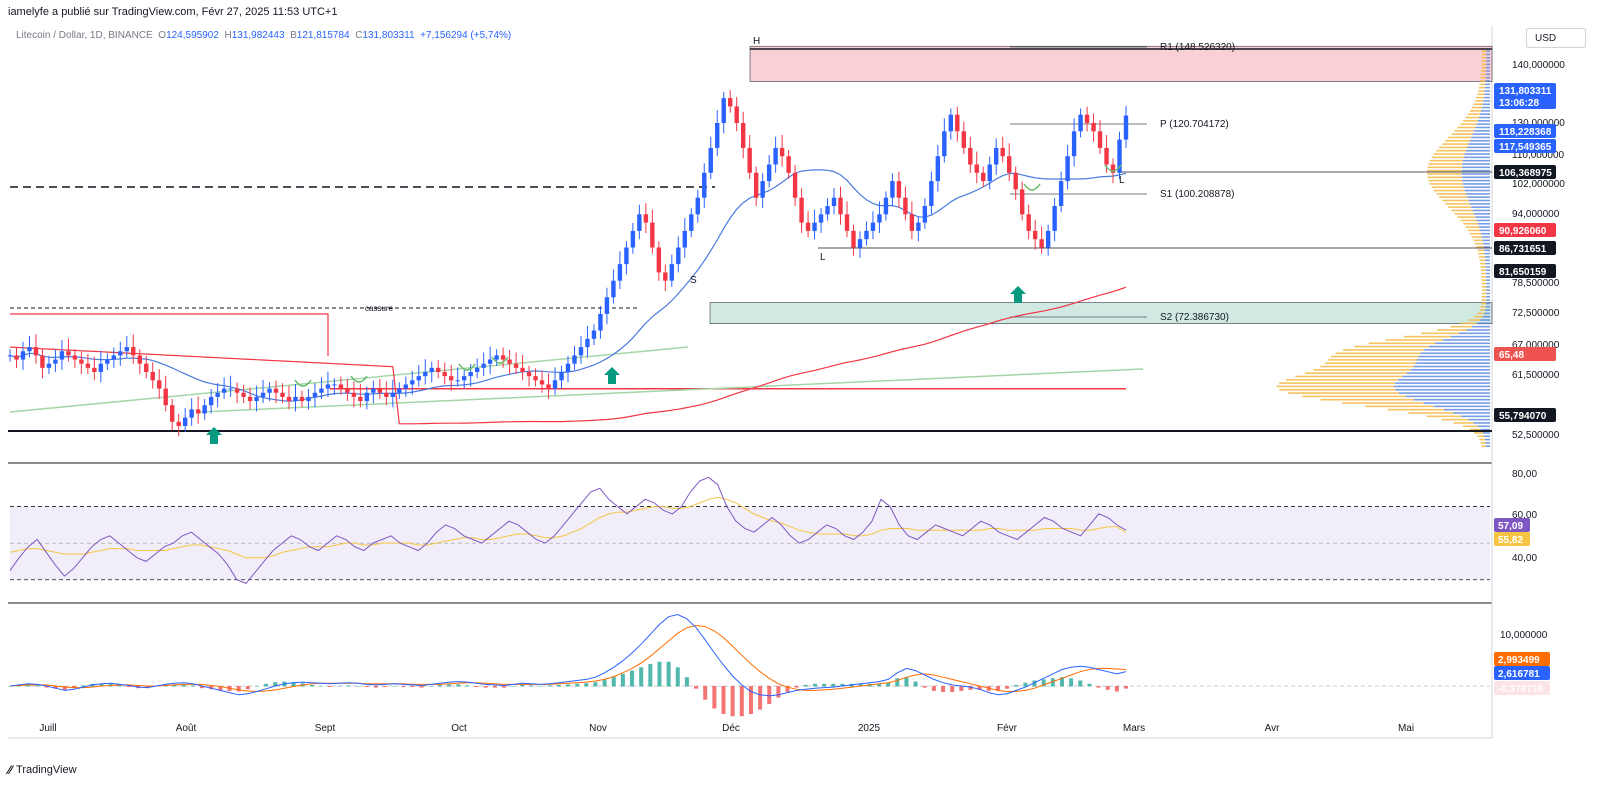  I want to click on close-label: C, so click(359, 35).